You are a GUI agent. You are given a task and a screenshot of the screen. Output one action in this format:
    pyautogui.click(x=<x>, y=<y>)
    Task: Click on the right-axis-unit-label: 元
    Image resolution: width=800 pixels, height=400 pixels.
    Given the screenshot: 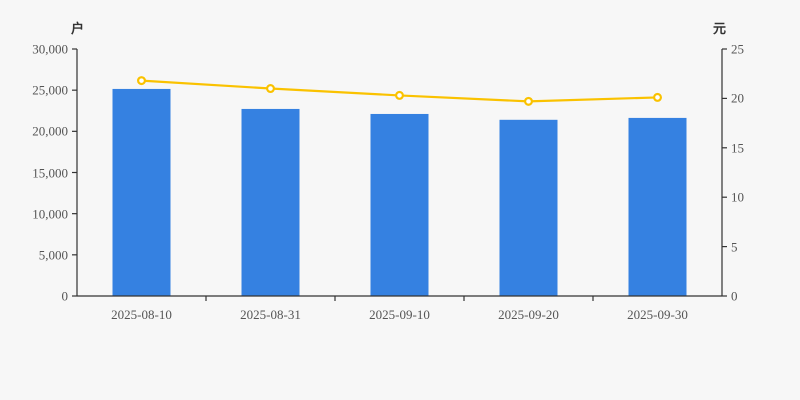 What is the action you would take?
    pyautogui.click(x=720, y=29)
    